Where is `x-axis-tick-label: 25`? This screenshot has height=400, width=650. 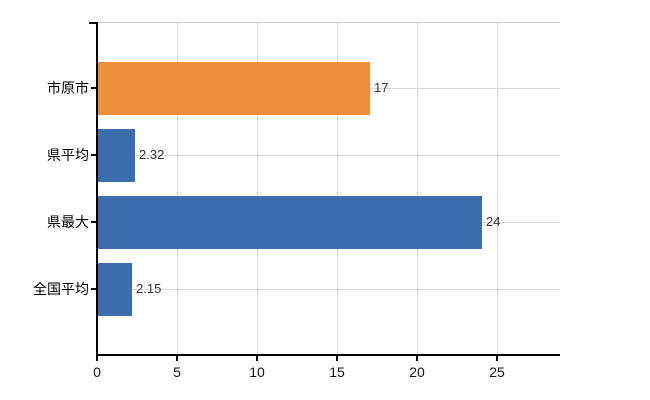 x-axis-tick-label: 25 is located at coordinates (497, 372).